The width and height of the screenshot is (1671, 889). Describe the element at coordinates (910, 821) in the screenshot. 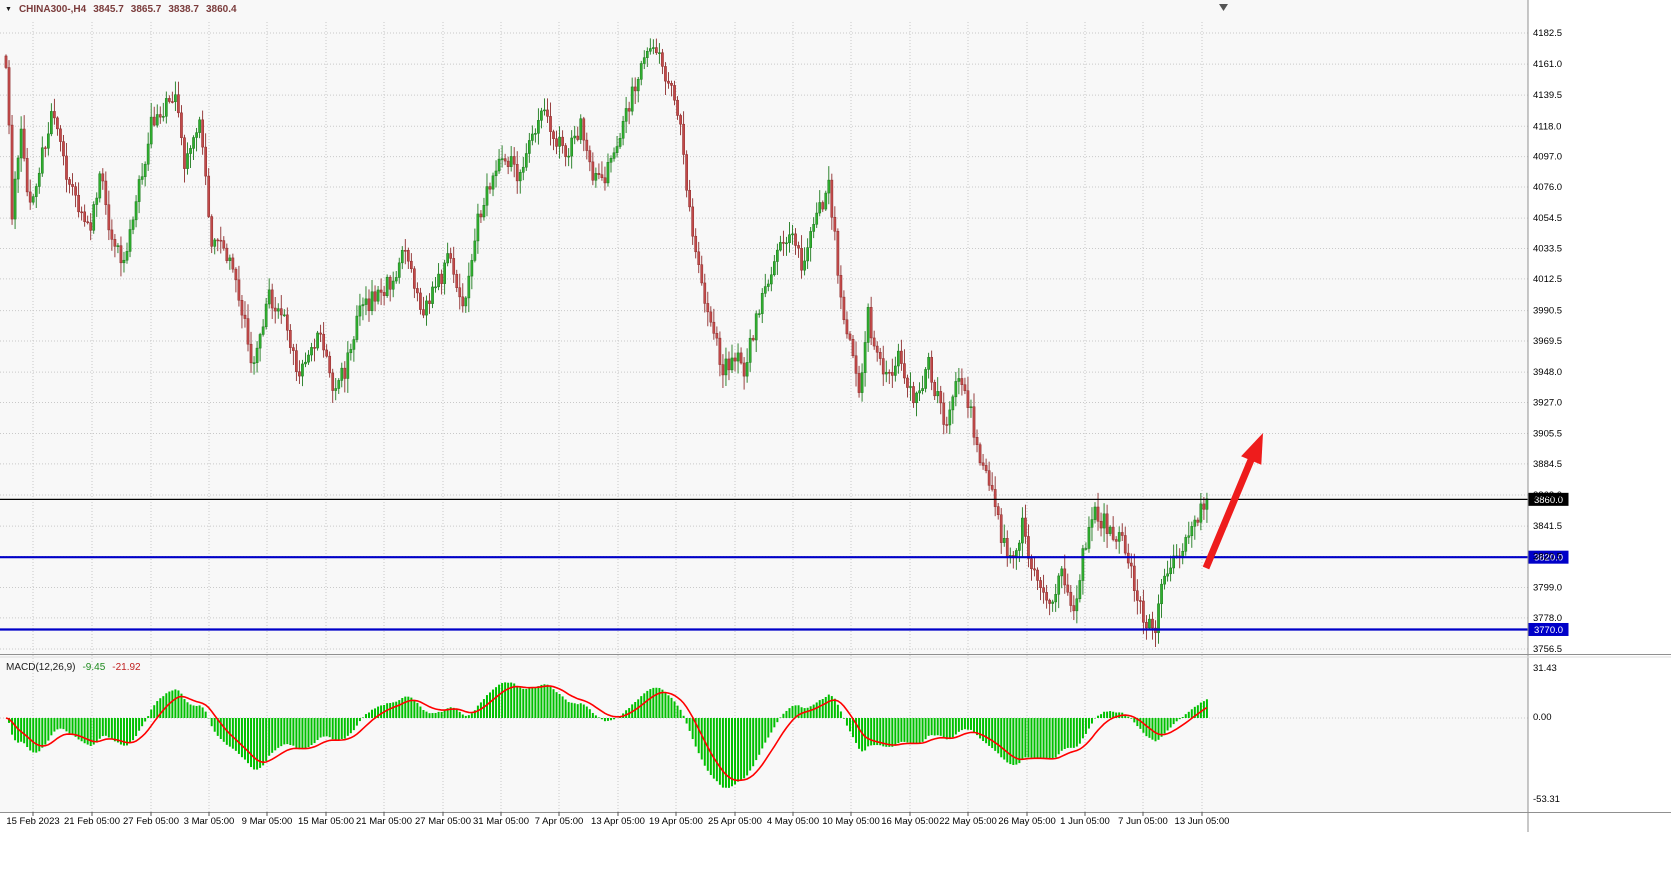

I see `time-tick-label: 16 May 05:00` at that location.